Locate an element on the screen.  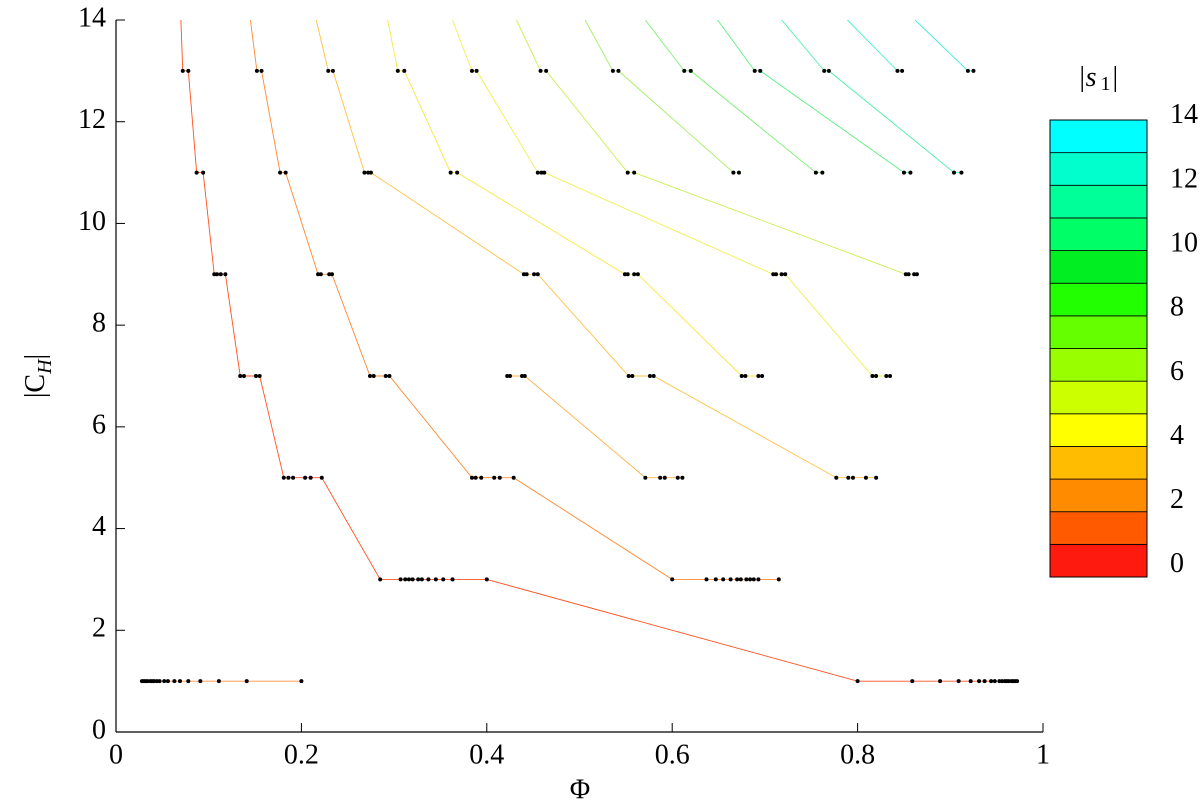
colorbar-tick-label: 4 is located at coordinates (1177, 435).